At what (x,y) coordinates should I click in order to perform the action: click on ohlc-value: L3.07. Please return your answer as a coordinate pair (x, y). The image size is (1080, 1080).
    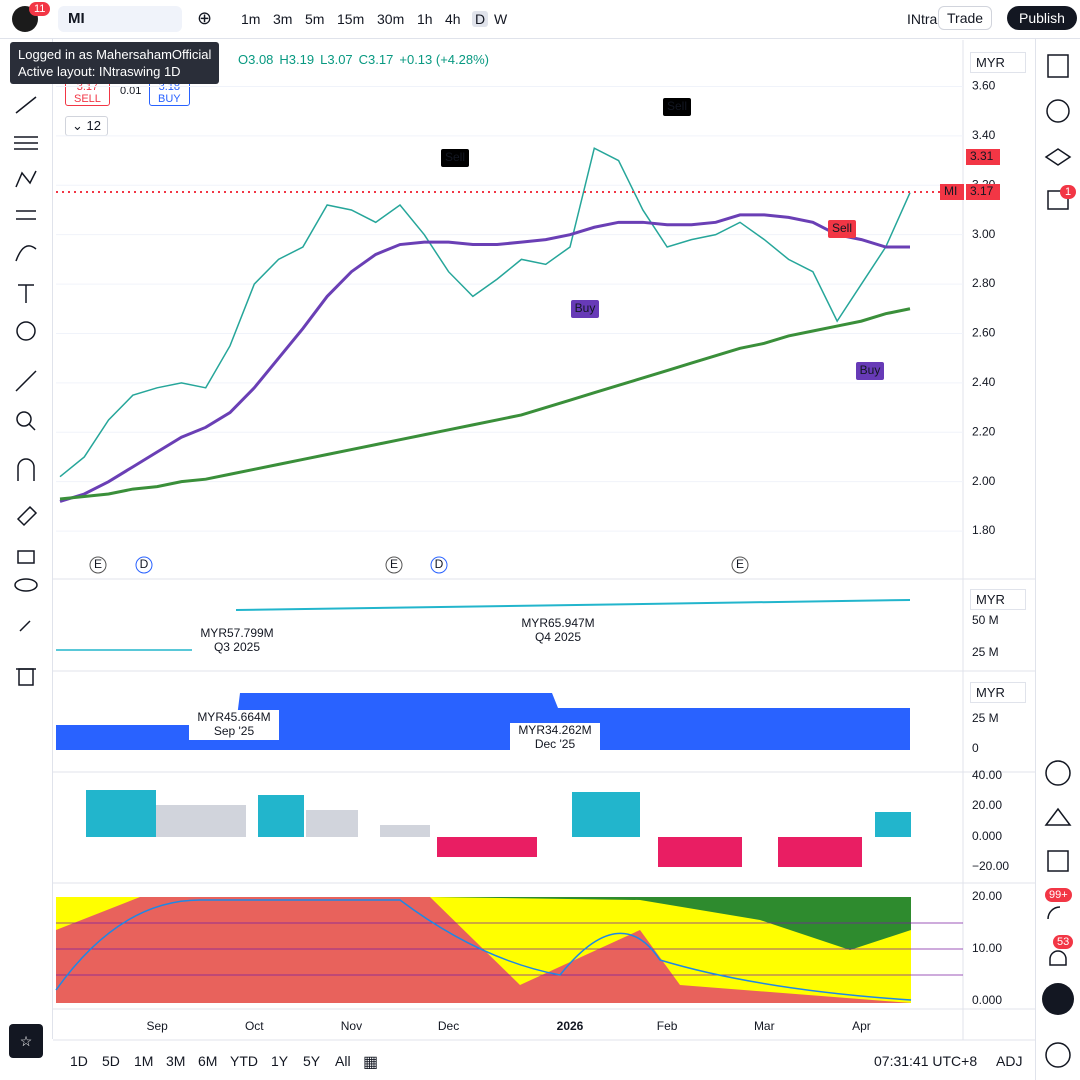
    Looking at the image, I should click on (336, 59).